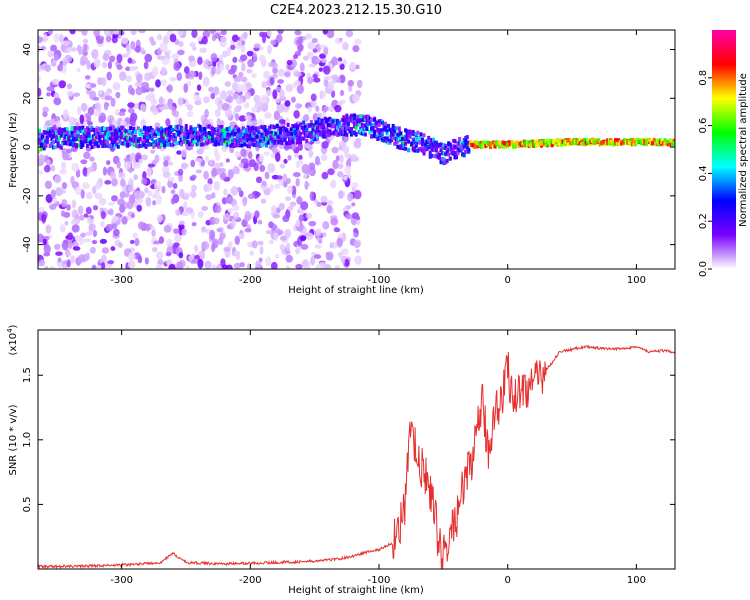  I want to click on spectrogram-y-label: Frequency (Hz), so click(13, 150).